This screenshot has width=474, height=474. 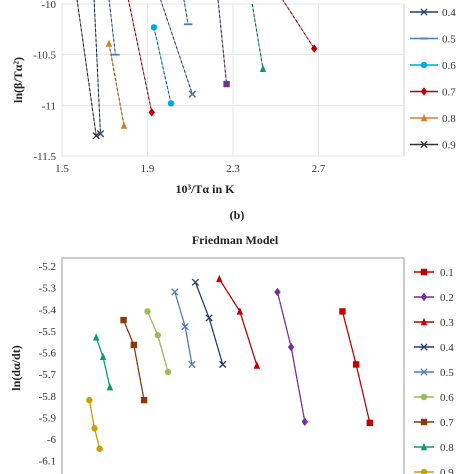 What do you see at coordinates (48, 354) in the screenshot?
I see `y-tick-label: -5.6` at bounding box center [48, 354].